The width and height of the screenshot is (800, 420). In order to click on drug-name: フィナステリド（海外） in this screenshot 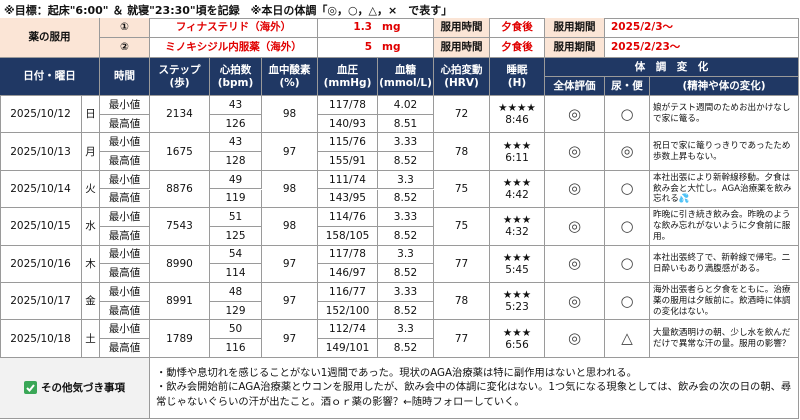, I will do `click(234, 28)`.